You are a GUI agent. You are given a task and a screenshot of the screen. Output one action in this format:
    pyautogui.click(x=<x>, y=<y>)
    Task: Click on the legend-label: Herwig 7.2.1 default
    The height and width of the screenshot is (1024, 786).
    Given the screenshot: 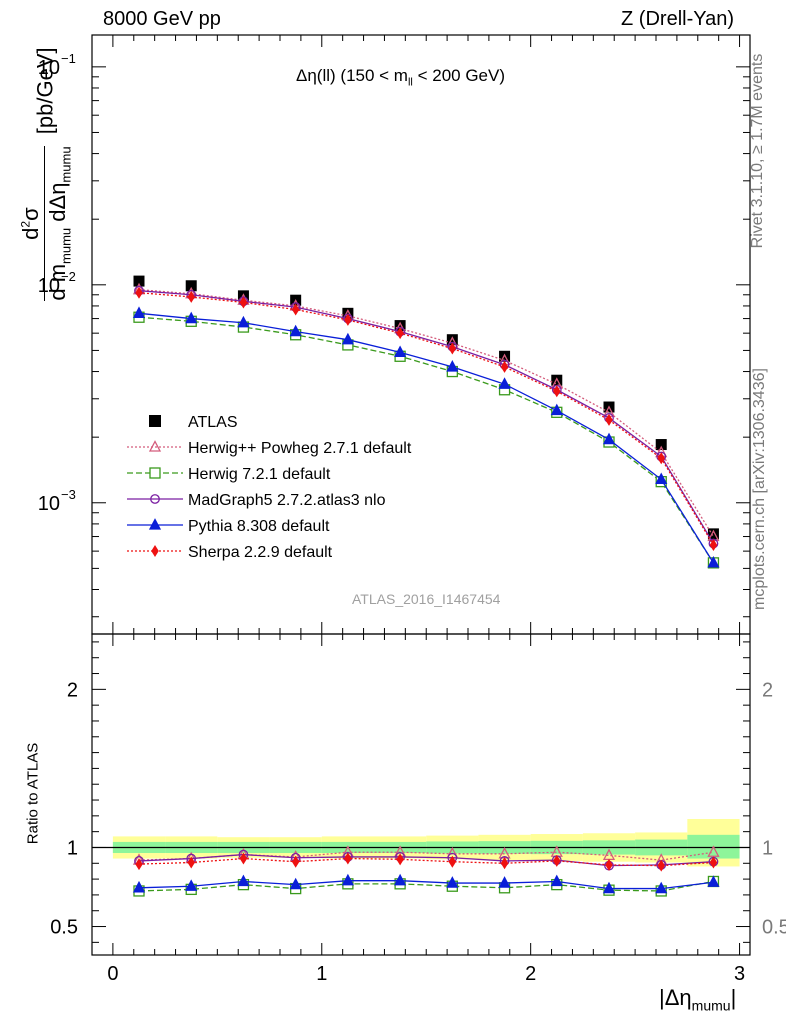 What is the action you would take?
    pyautogui.click(x=259, y=474)
    